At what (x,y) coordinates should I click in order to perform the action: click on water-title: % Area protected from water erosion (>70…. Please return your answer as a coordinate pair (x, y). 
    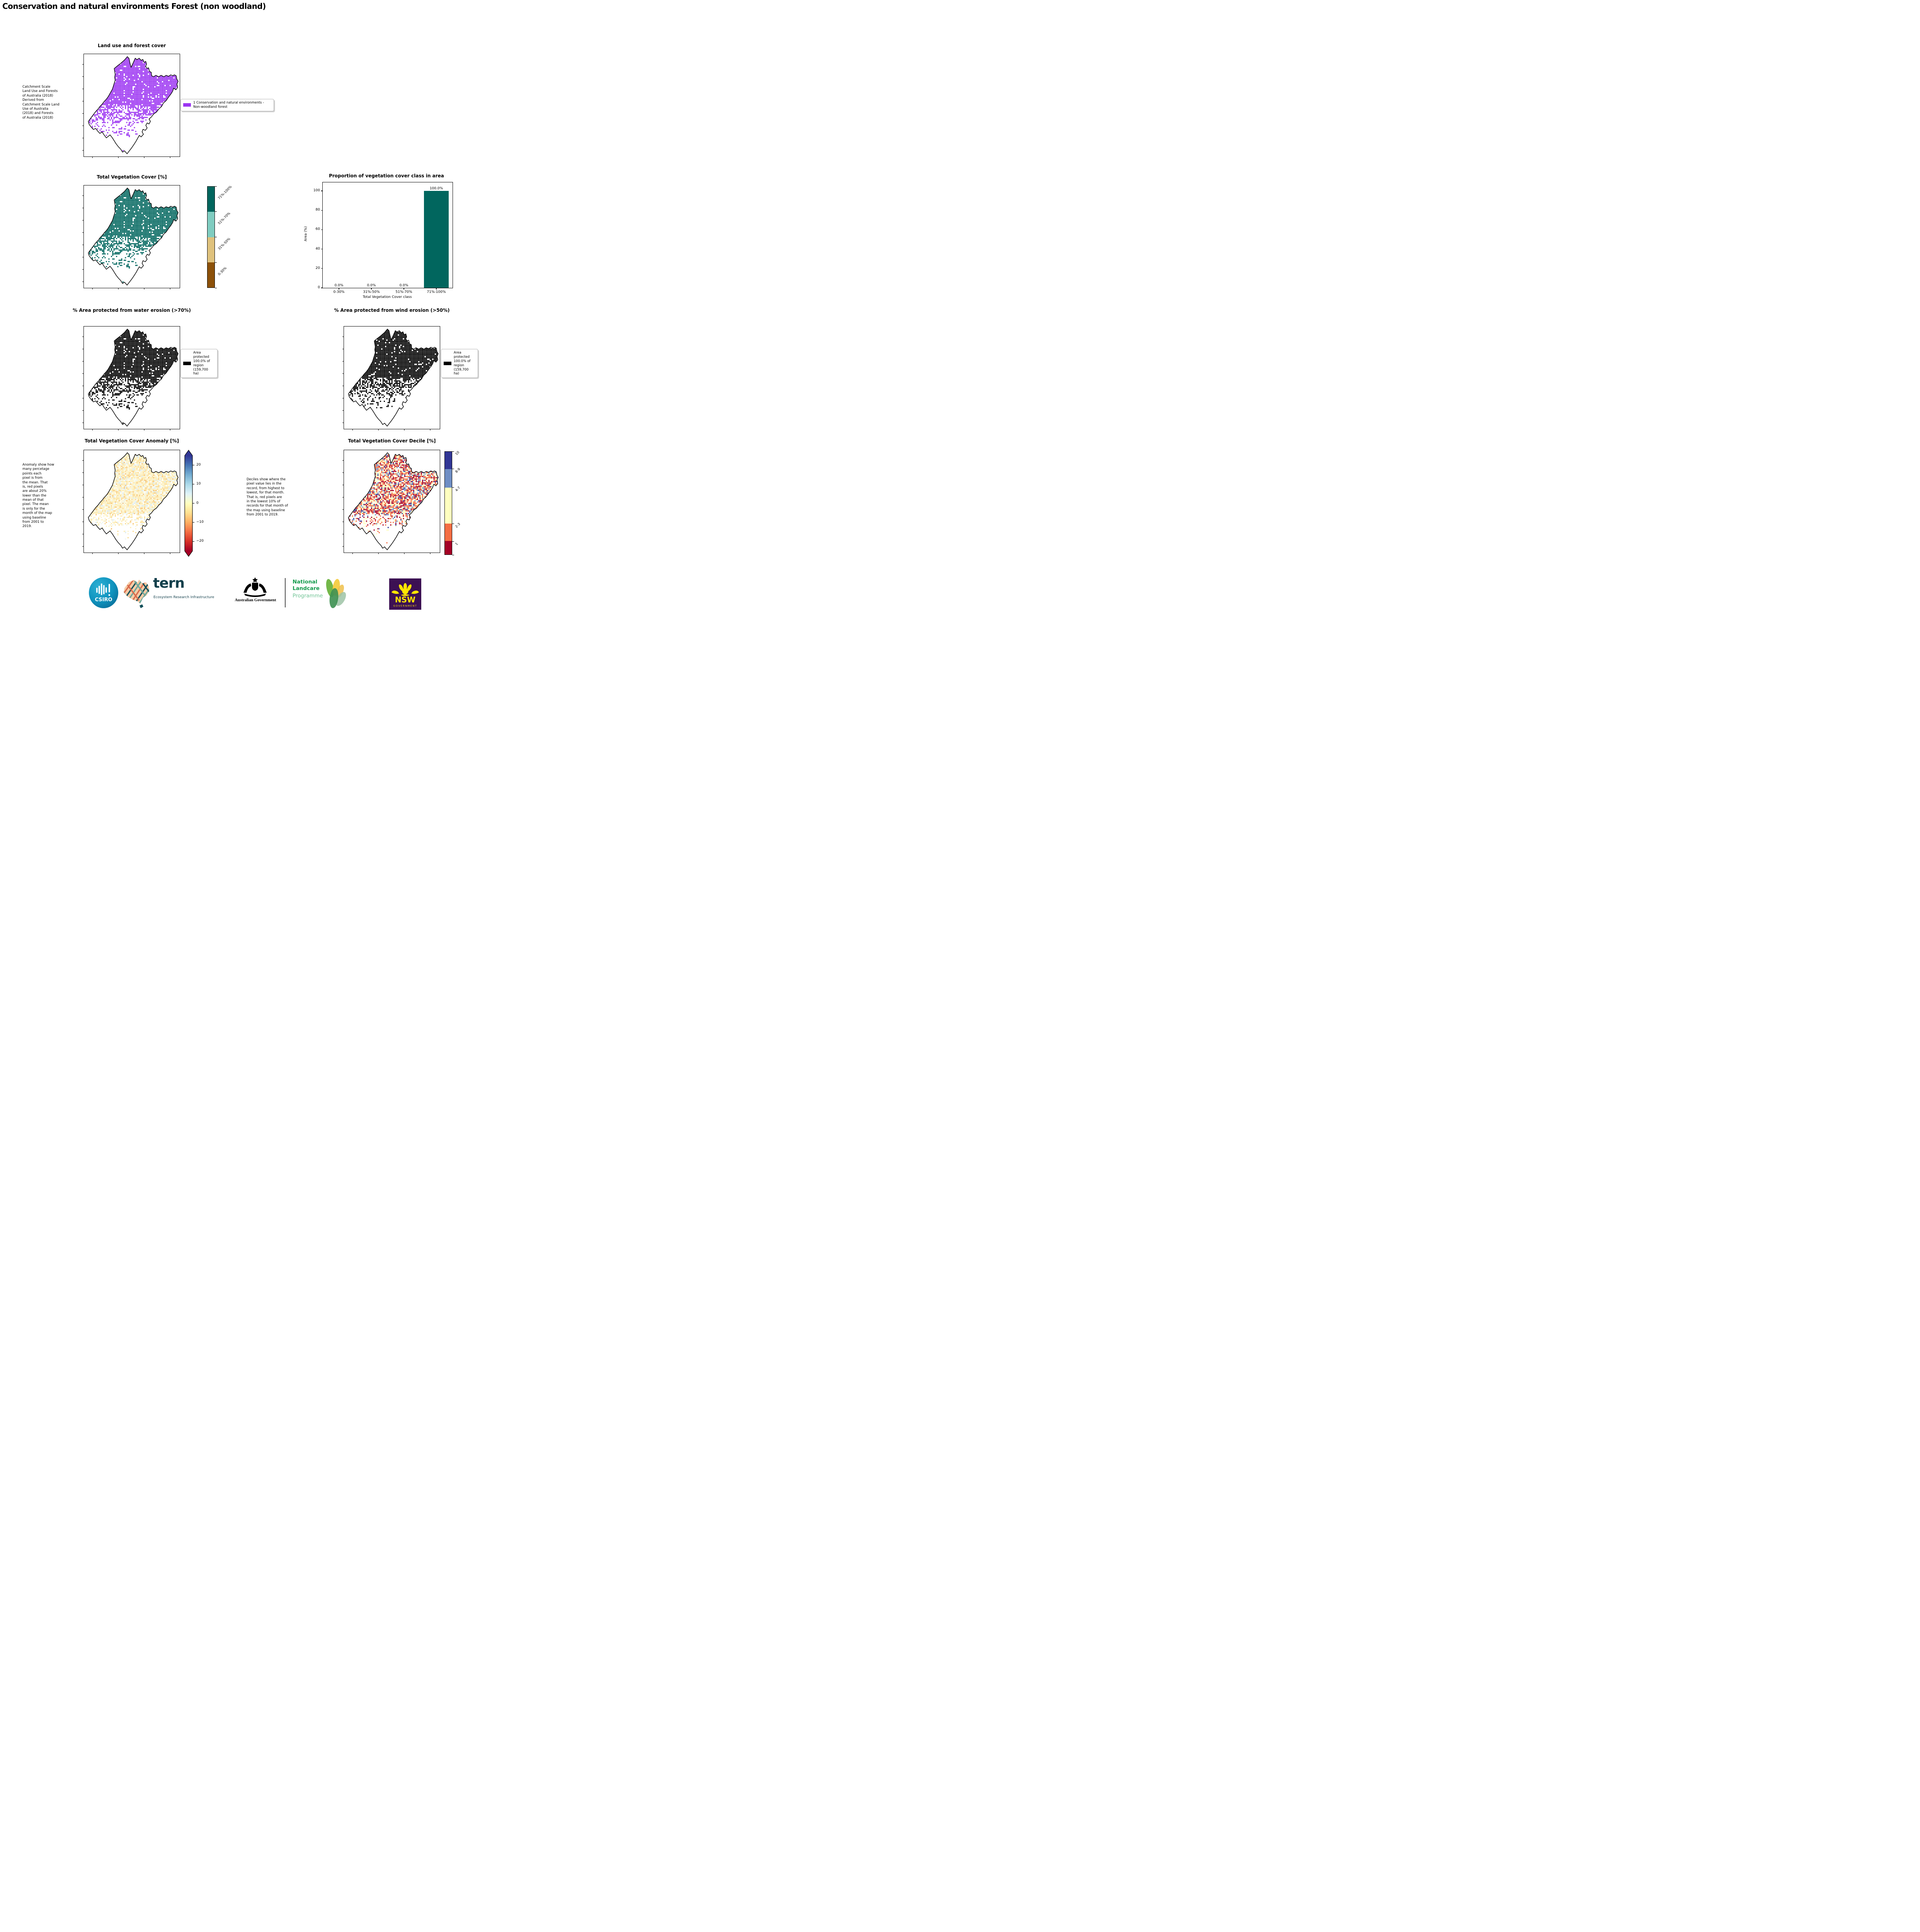
    Looking at the image, I should click on (132, 310).